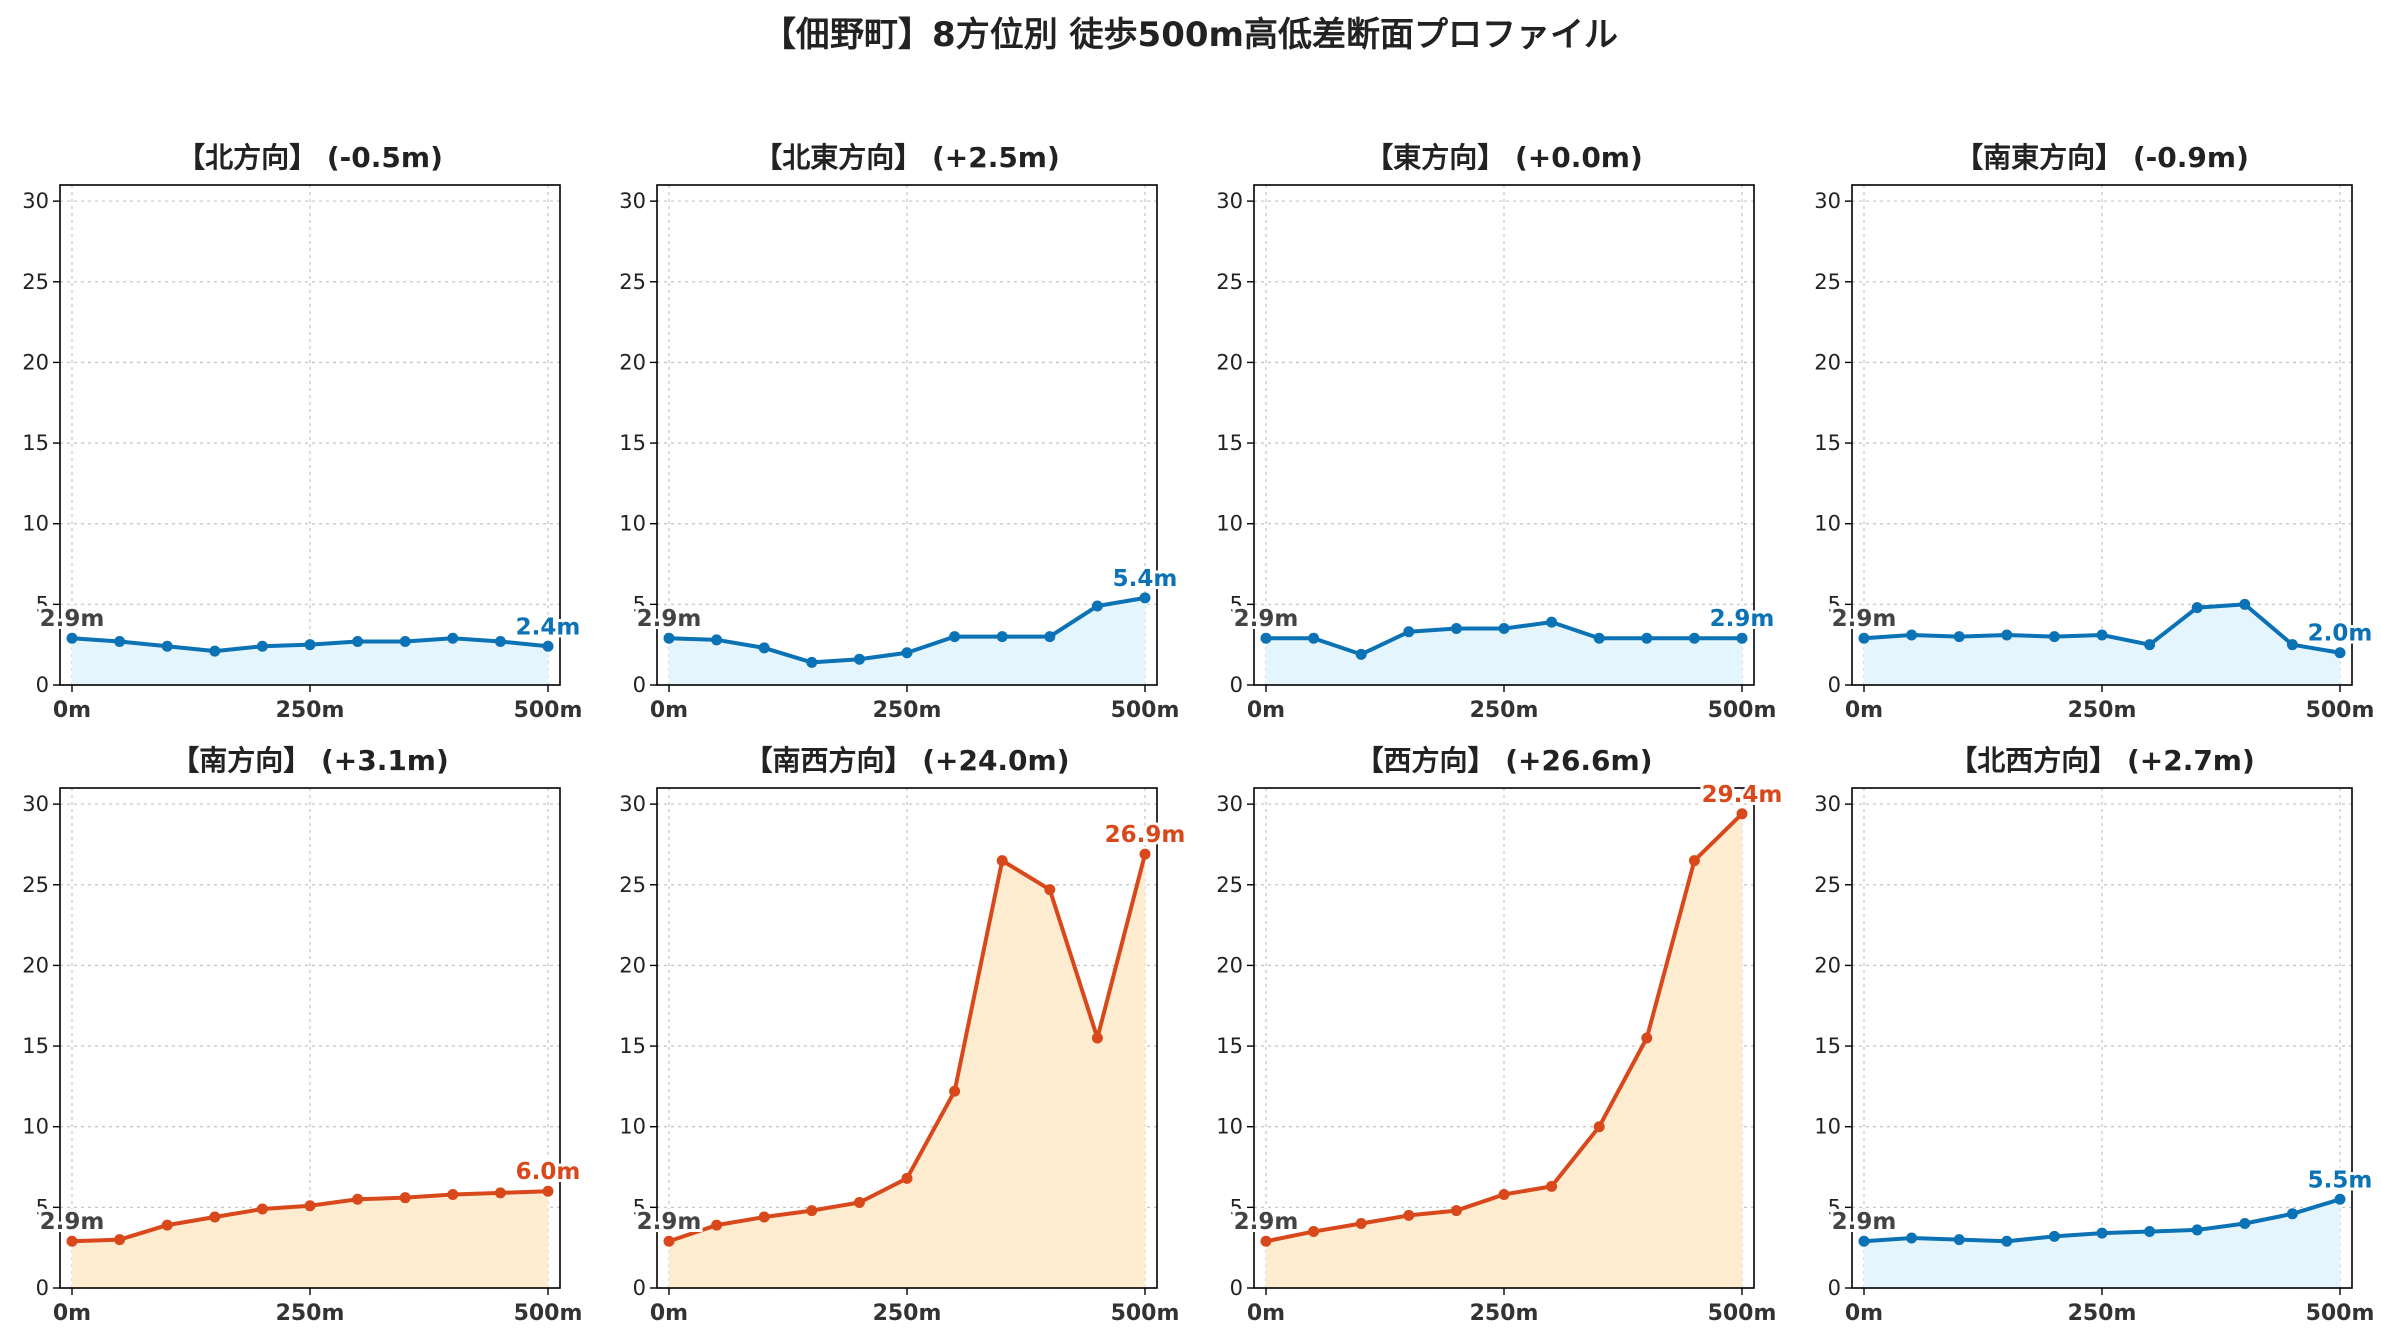 The image size is (2381, 1340). What do you see at coordinates (548, 627) in the screenshot?
I see `end-elevation-label: 2.4m` at bounding box center [548, 627].